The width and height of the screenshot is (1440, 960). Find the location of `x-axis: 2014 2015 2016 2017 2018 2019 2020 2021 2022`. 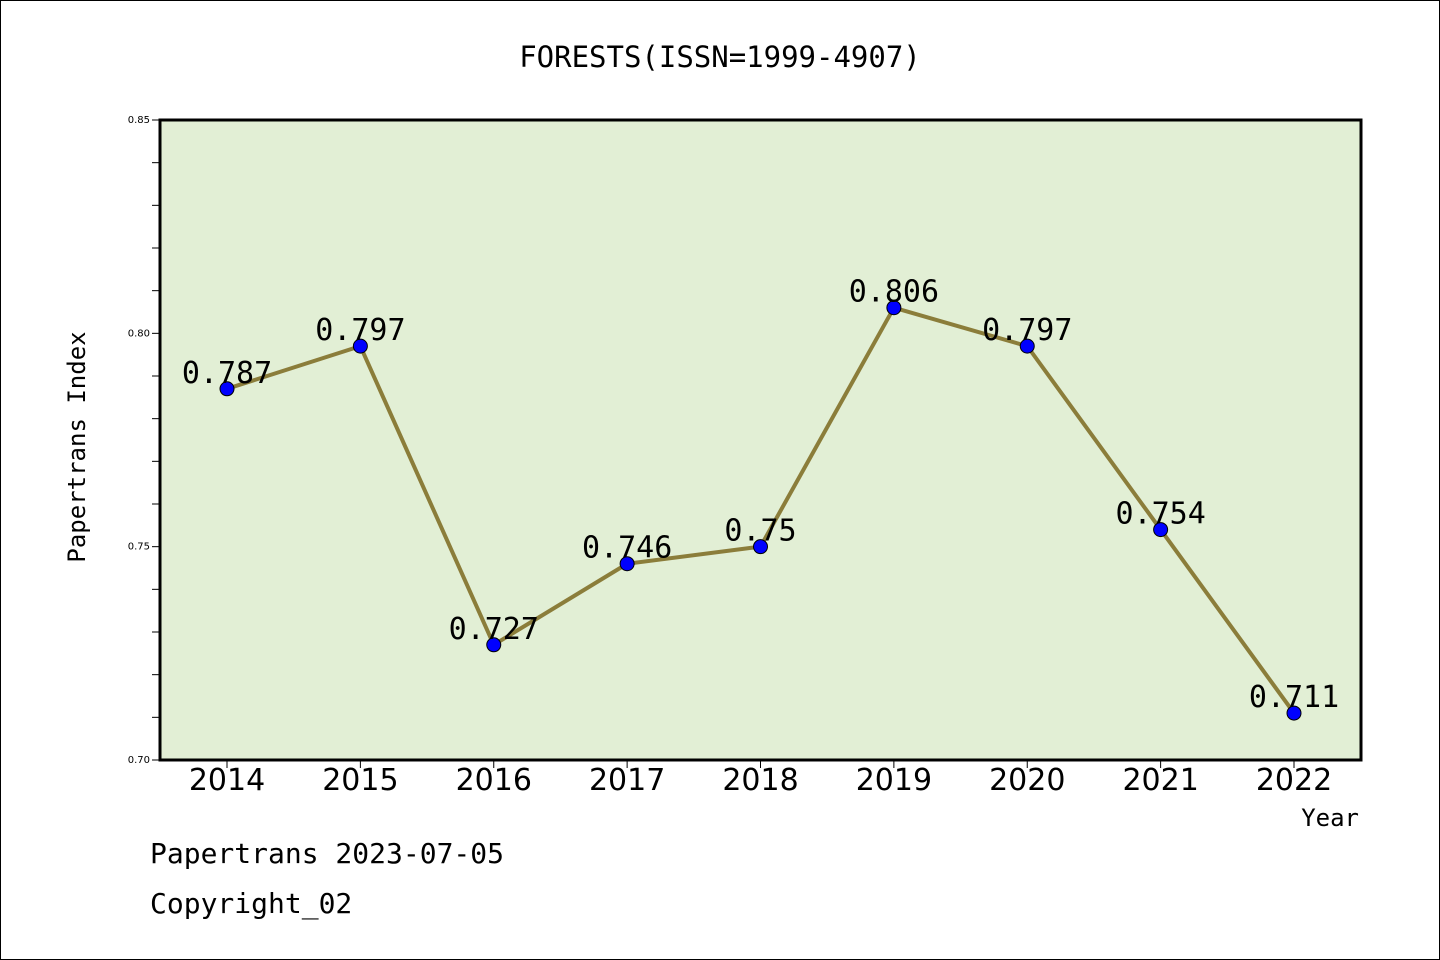

x-axis: 2014 2015 2016 2017 2018 2019 2020 2021 2022 is located at coordinates (760, 779).